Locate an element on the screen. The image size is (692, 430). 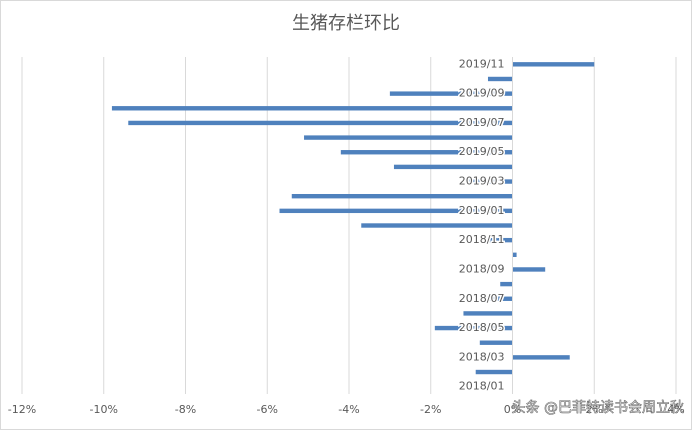
x-tick-label: -2% is located at coordinates (430, 409).